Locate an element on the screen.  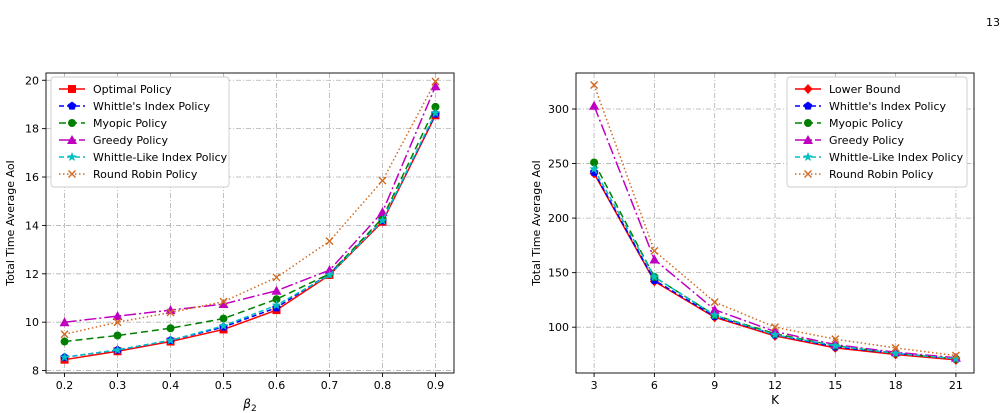
x-tick-label: 0.2 is located at coordinates (65, 385).